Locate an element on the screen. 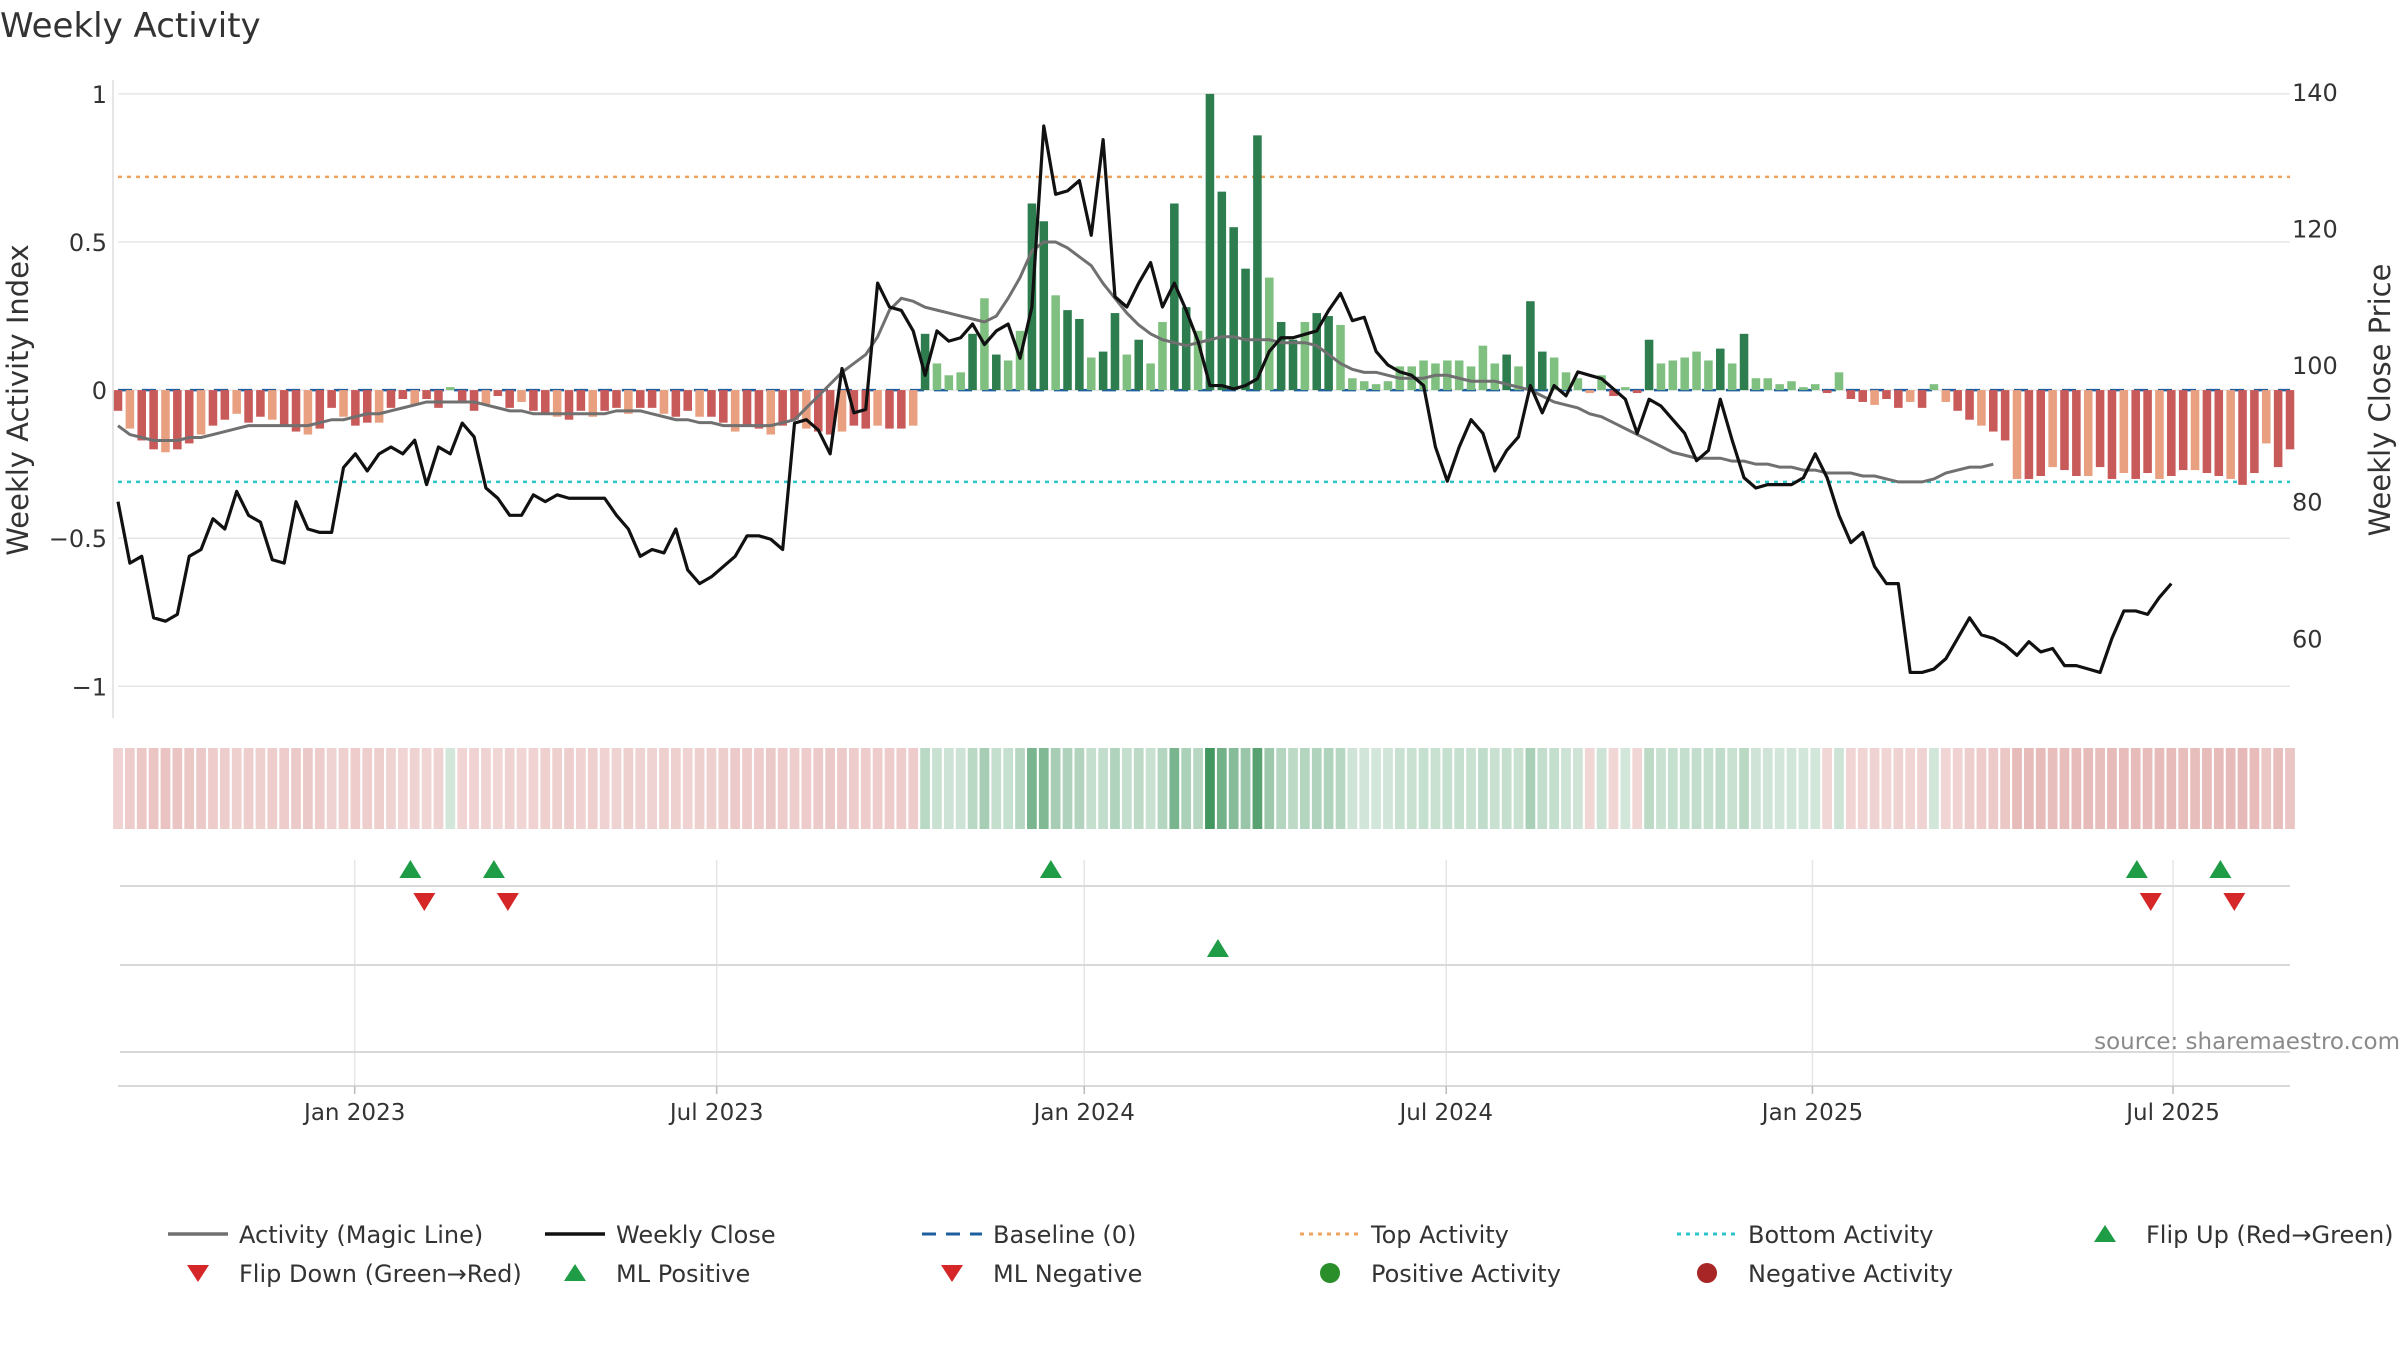 The height and width of the screenshot is (1350, 2400). legend-item: Baseline (0) is located at coordinates (1029, 1235).